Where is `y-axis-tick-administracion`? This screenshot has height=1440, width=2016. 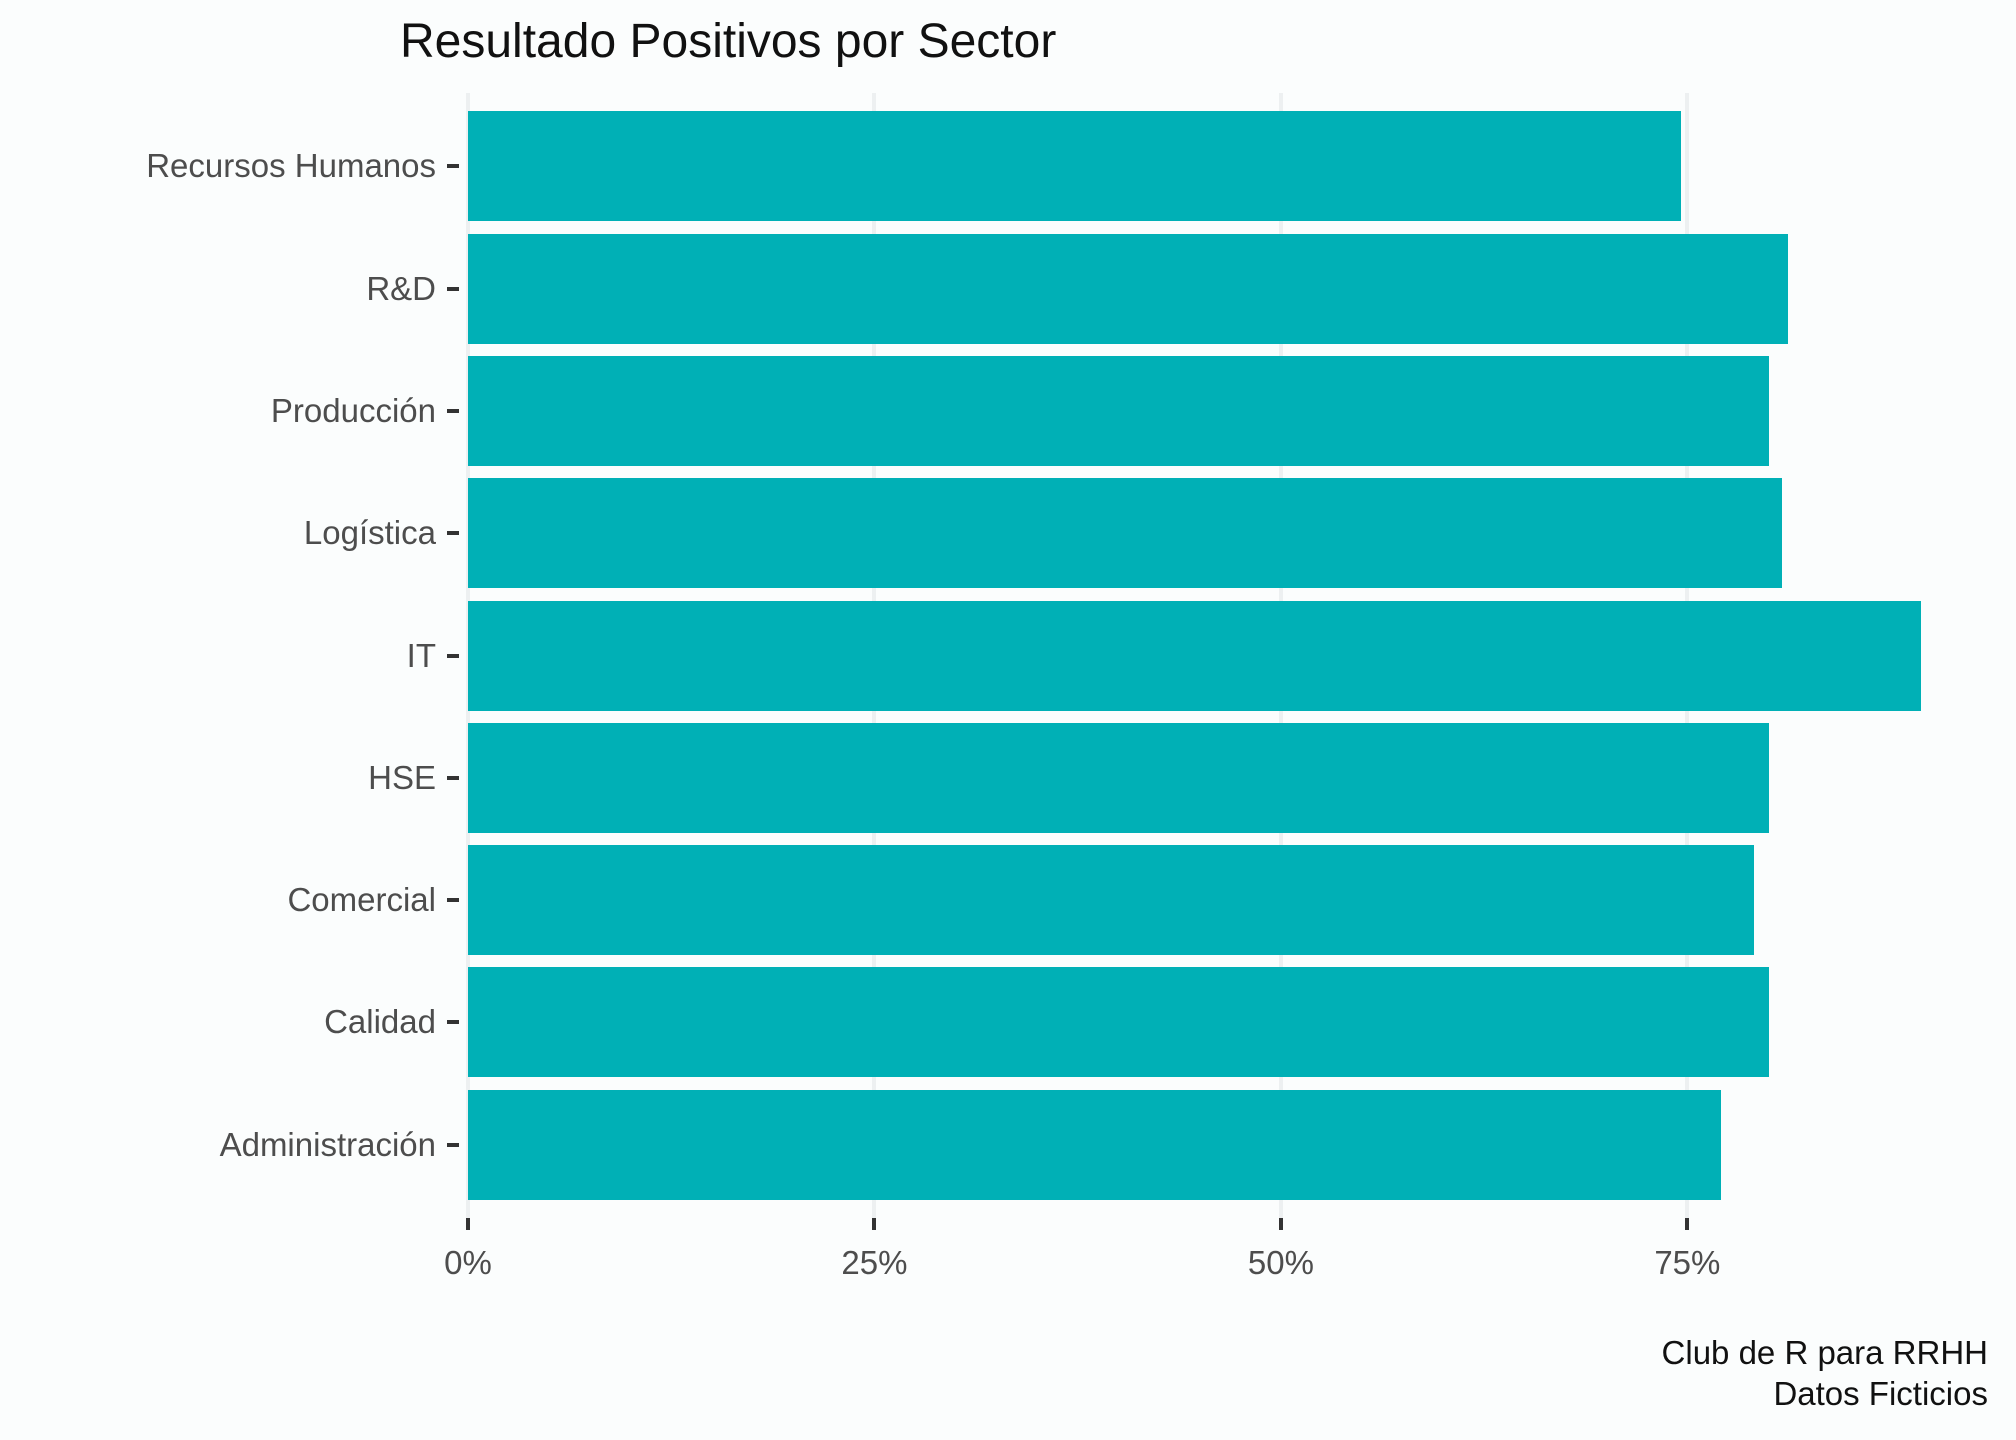
y-axis-tick-administracion is located at coordinates (453, 1144).